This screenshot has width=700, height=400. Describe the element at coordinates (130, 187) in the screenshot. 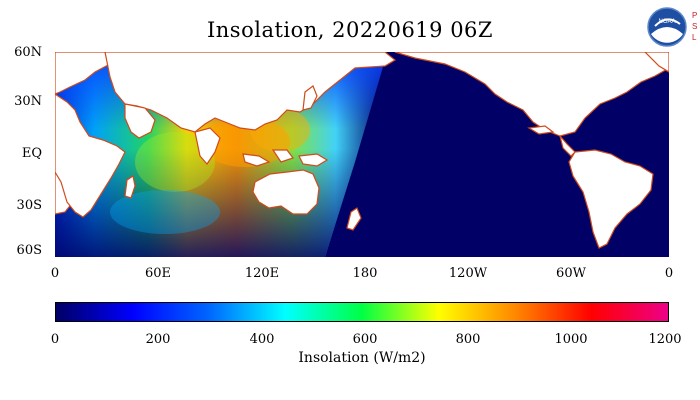

I see `land-madagascar` at that location.